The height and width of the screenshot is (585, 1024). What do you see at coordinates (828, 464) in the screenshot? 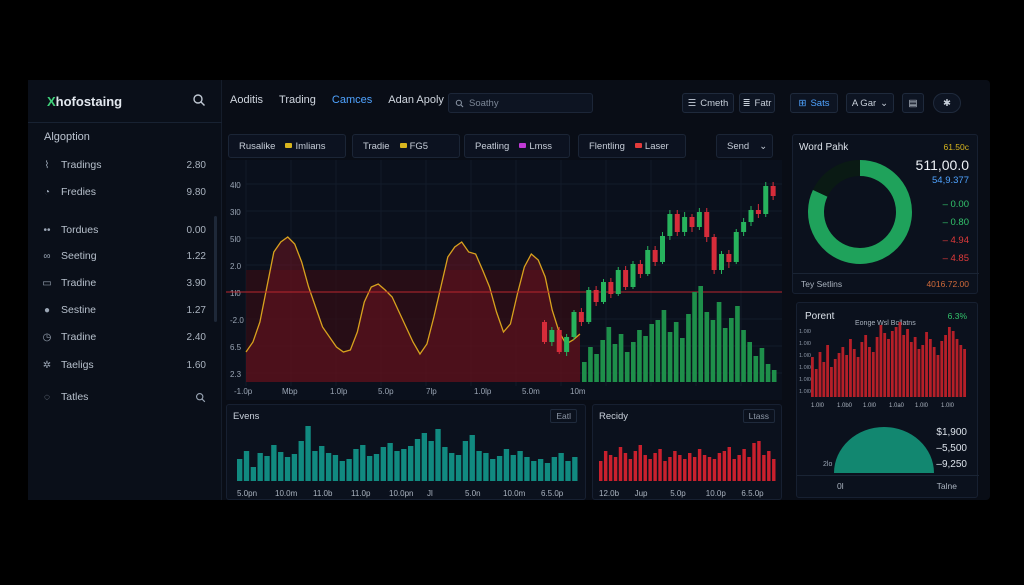
I see `gauge-low: 2lo` at bounding box center [828, 464].